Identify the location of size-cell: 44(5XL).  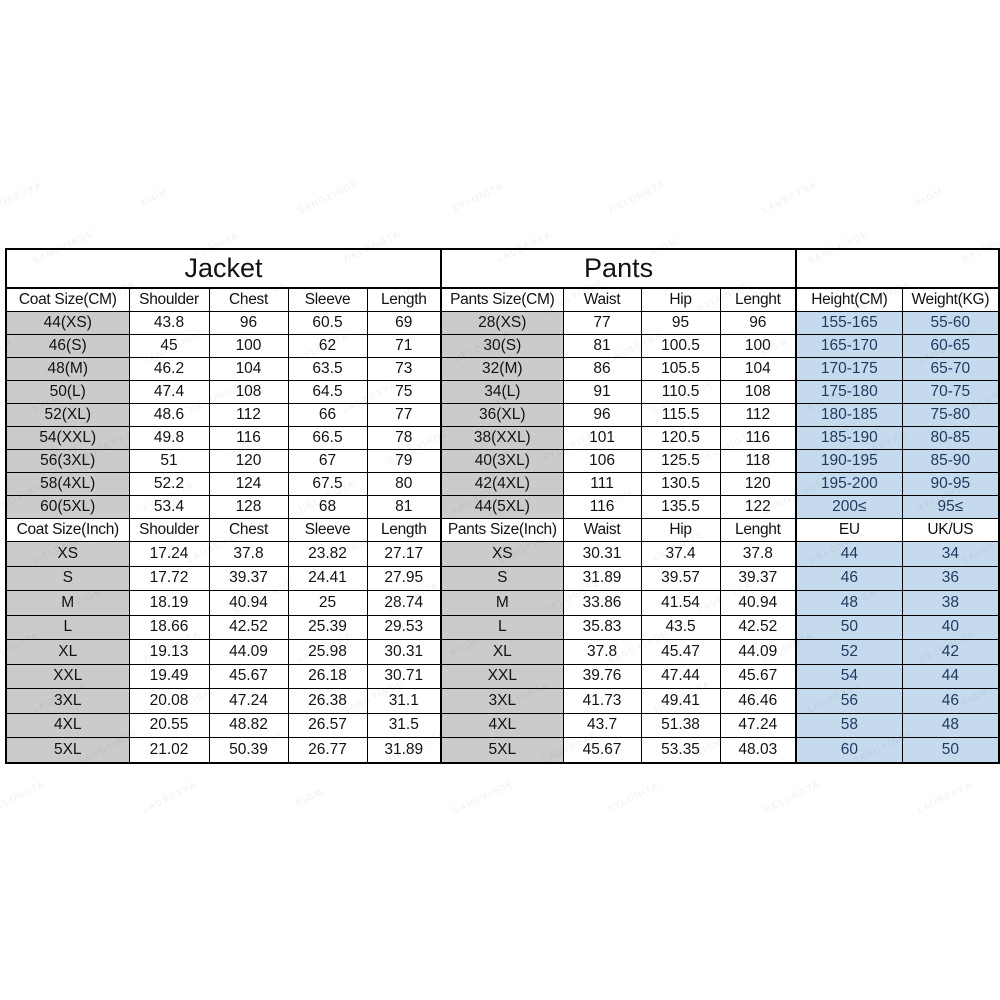
(502, 507).